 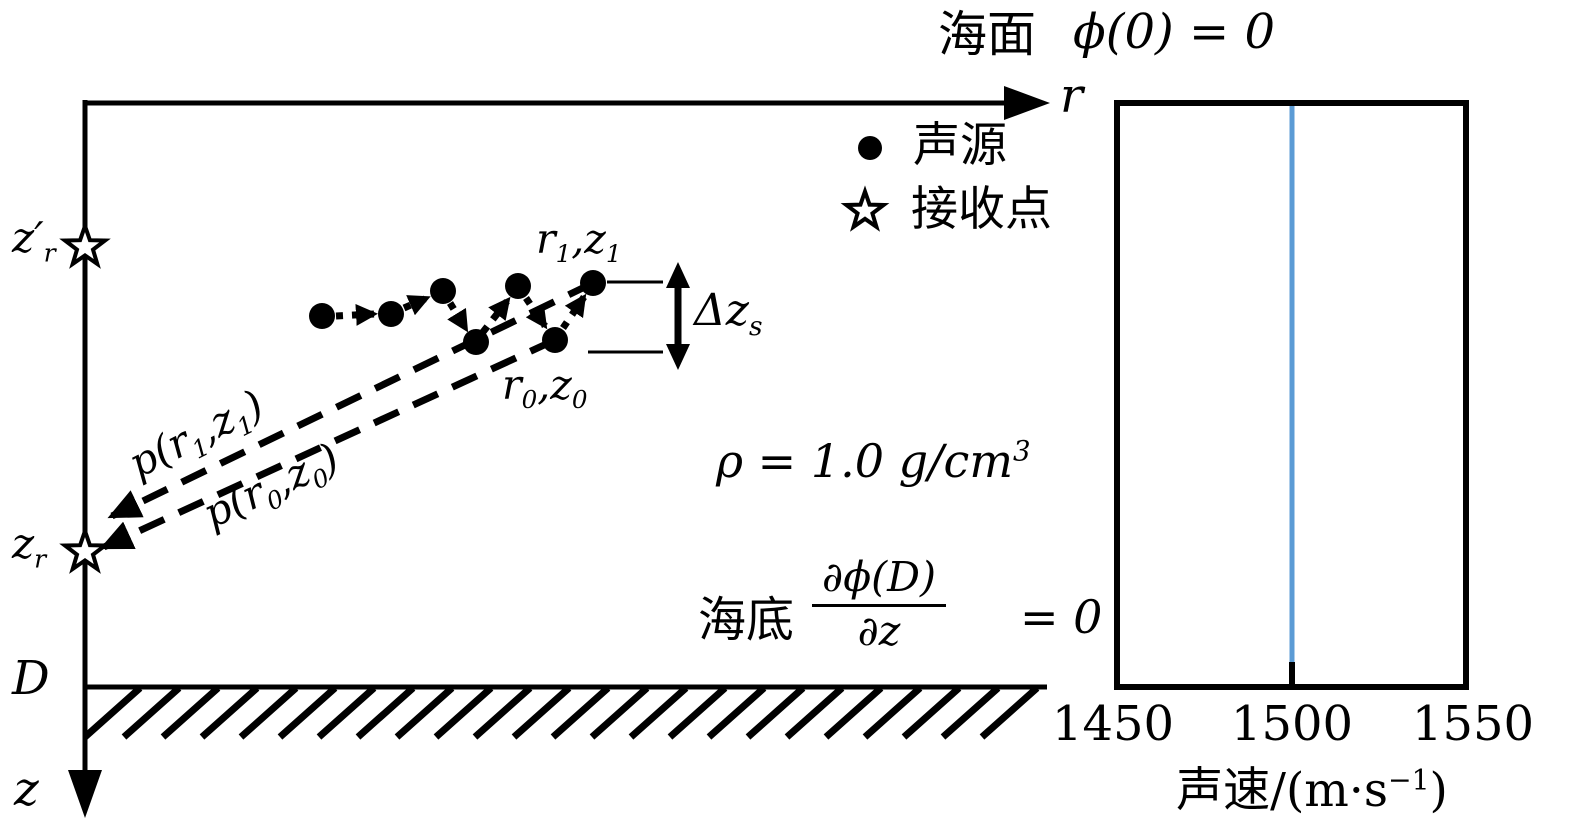 I want to click on sea-surface-label: 海面, so click(x=987, y=34).